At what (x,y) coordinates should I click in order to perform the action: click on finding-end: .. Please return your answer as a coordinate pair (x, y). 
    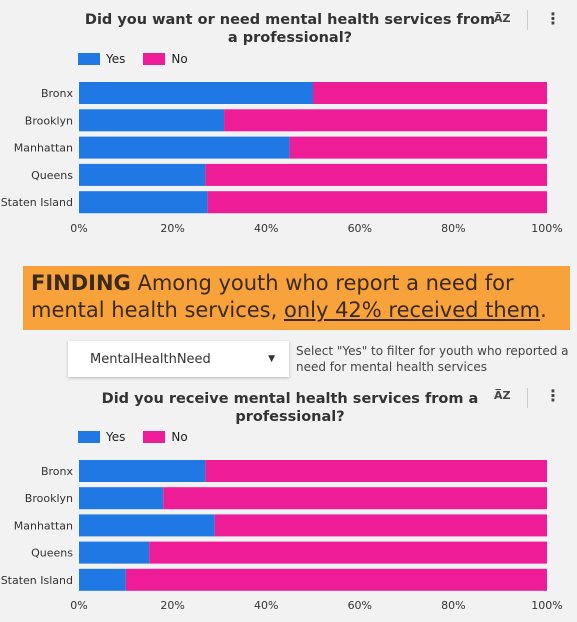
    Looking at the image, I should click on (543, 310).